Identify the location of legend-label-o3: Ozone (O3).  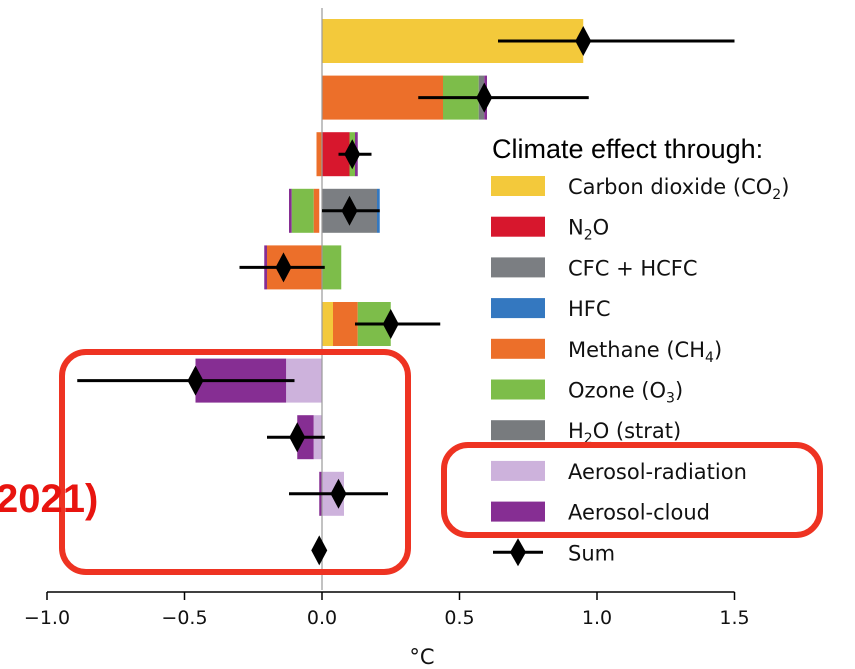
(625, 393).